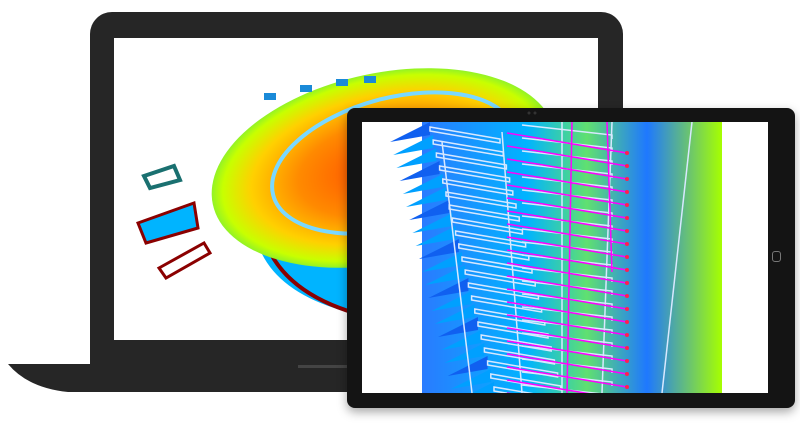 This screenshot has width=800, height=423. Describe the element at coordinates (532, 113) in the screenshot. I see `camera-icon` at that location.